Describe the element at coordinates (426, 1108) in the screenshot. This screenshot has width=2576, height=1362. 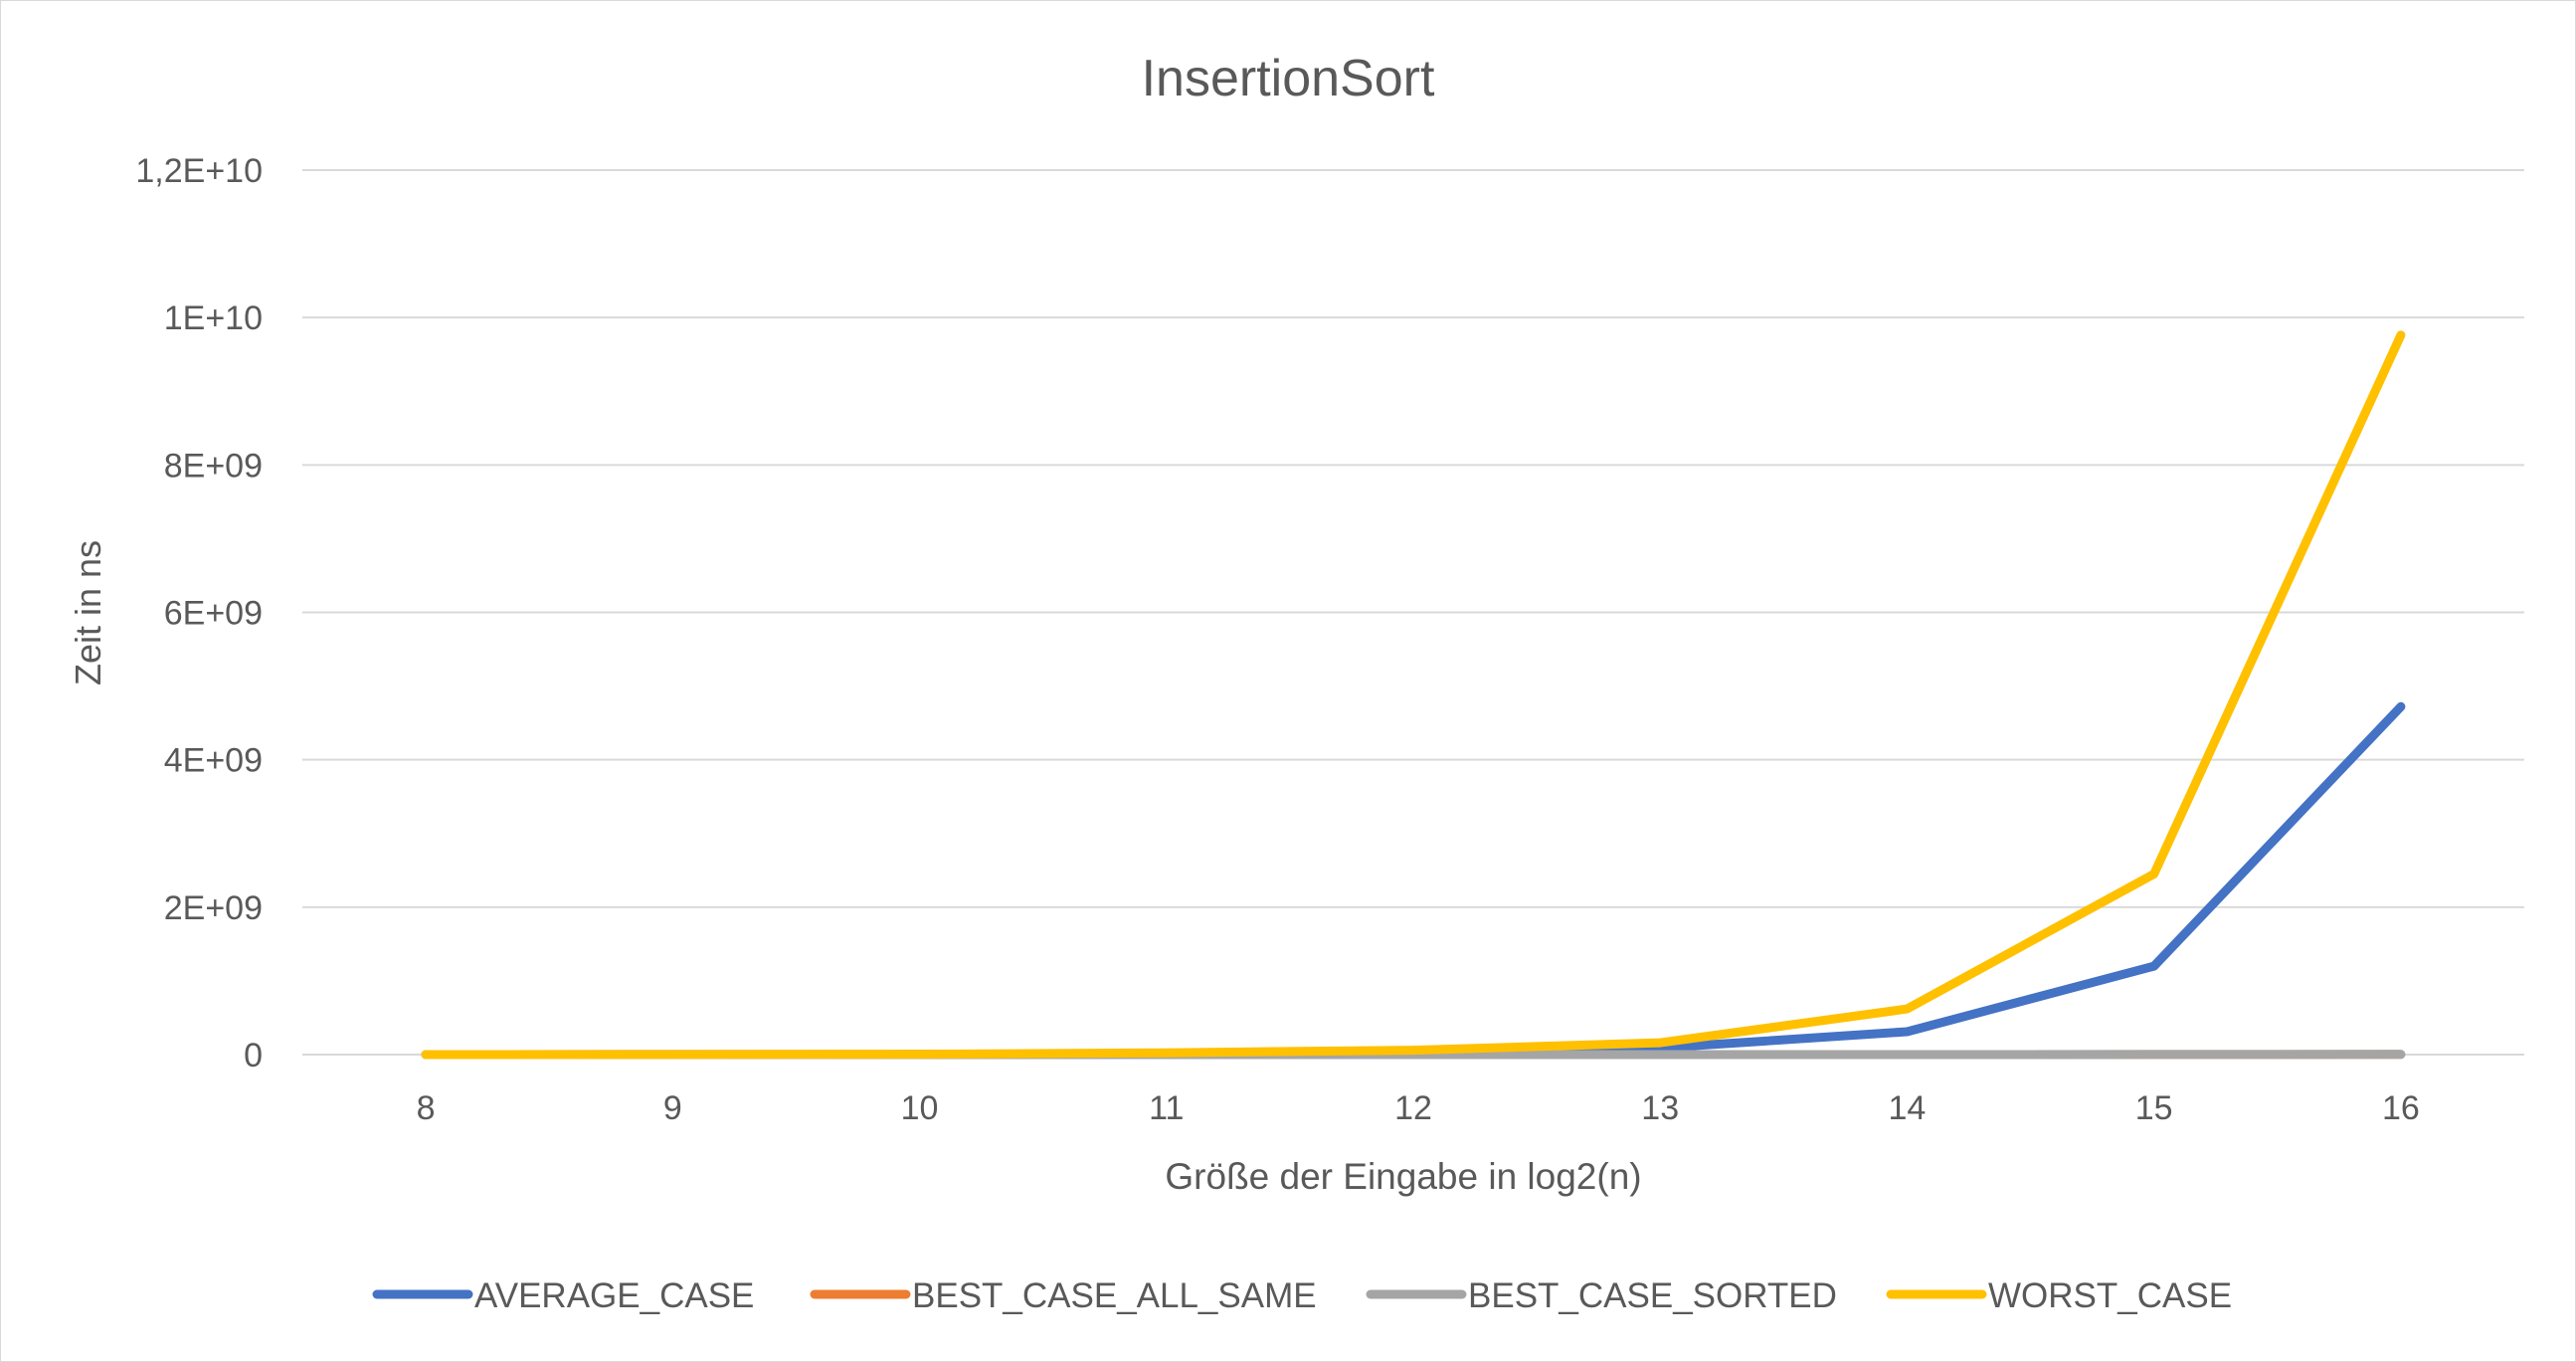
I see `x-tick-label: 8` at that location.